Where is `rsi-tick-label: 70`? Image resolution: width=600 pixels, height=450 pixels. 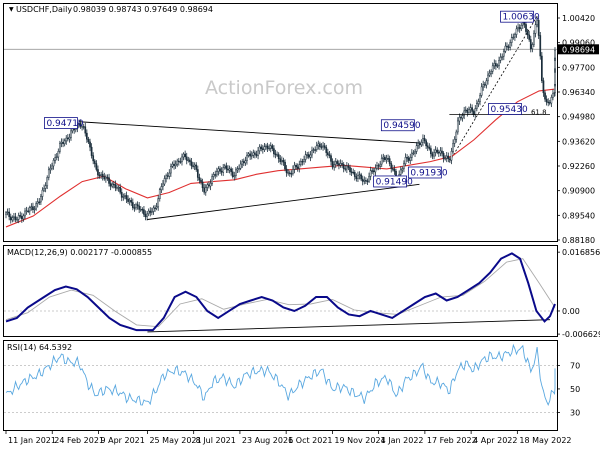
rsi-tick-label: 70 is located at coordinates (575, 365).